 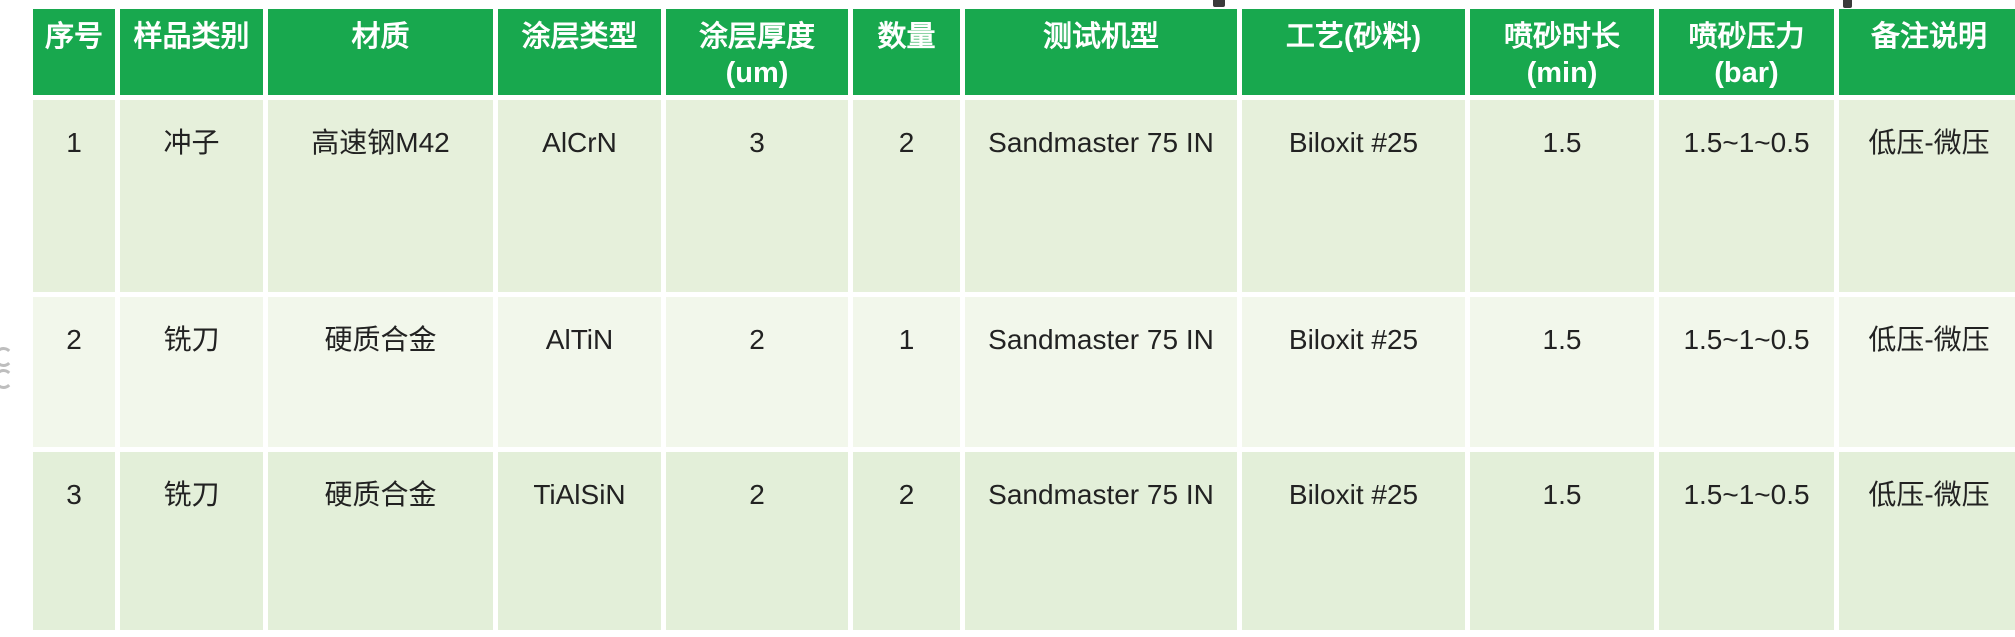 I want to click on cell-material: 高速钢M42, so click(x=380, y=196).